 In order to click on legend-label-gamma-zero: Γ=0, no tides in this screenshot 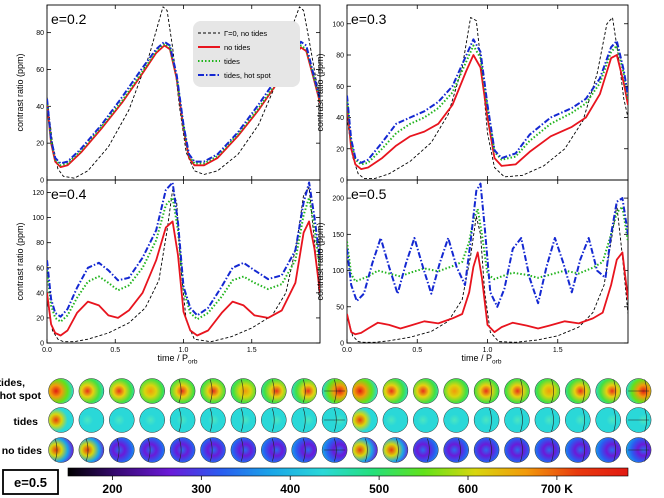, I will do `click(245, 33)`.